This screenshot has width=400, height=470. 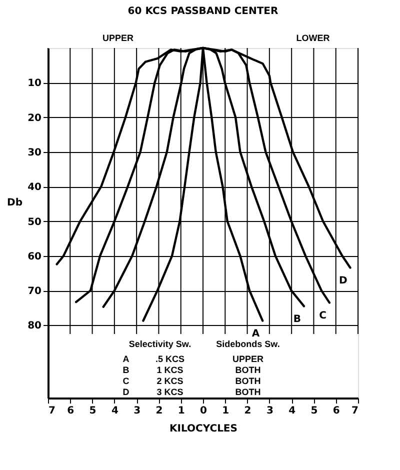 I want to click on text: UPPER, so click(x=118, y=38).